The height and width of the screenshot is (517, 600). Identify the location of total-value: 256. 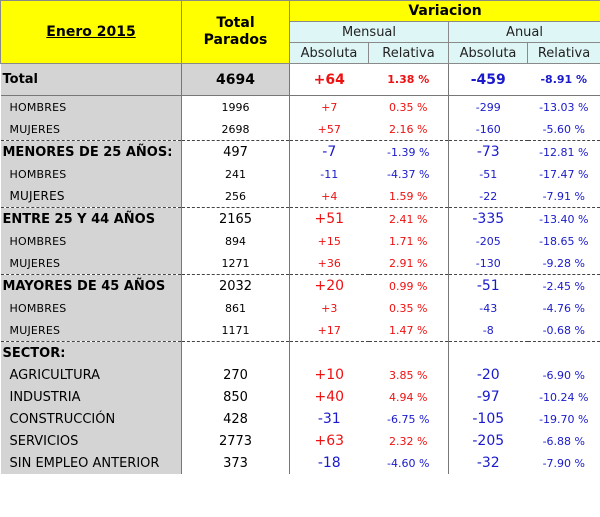
(235, 196).